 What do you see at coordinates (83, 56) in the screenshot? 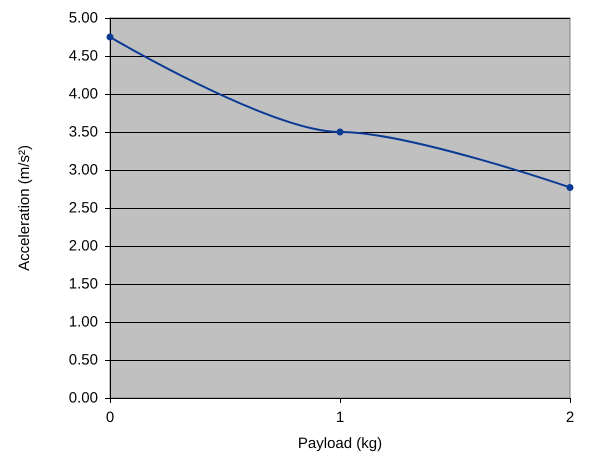
I see `y-tick-label: 4.50` at bounding box center [83, 56].